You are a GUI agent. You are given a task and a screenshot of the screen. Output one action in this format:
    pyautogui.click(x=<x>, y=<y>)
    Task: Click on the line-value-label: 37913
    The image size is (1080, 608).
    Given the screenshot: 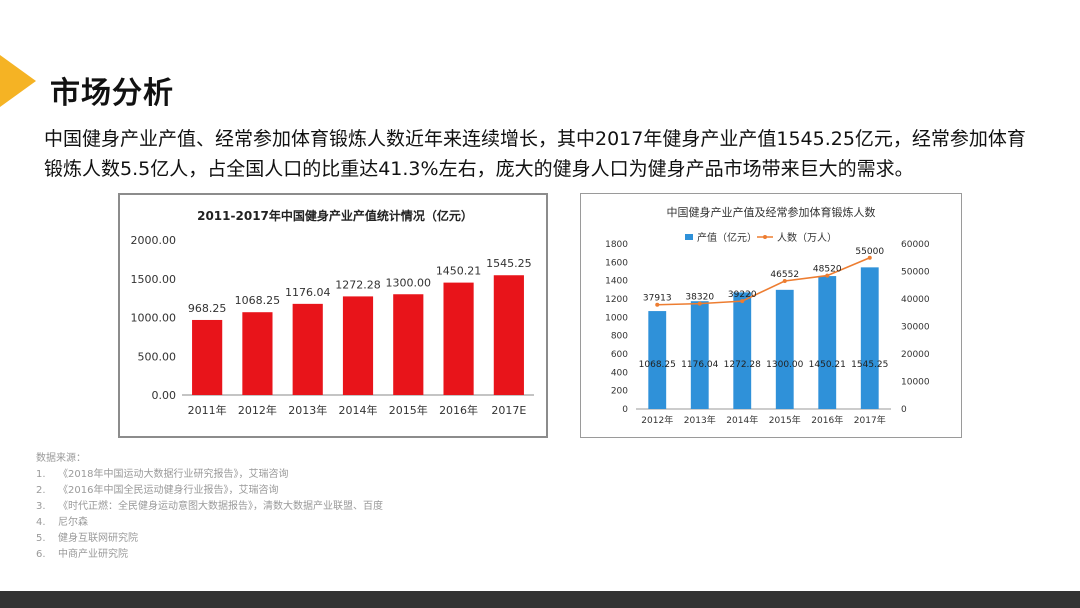 What is the action you would take?
    pyautogui.click(x=657, y=299)
    